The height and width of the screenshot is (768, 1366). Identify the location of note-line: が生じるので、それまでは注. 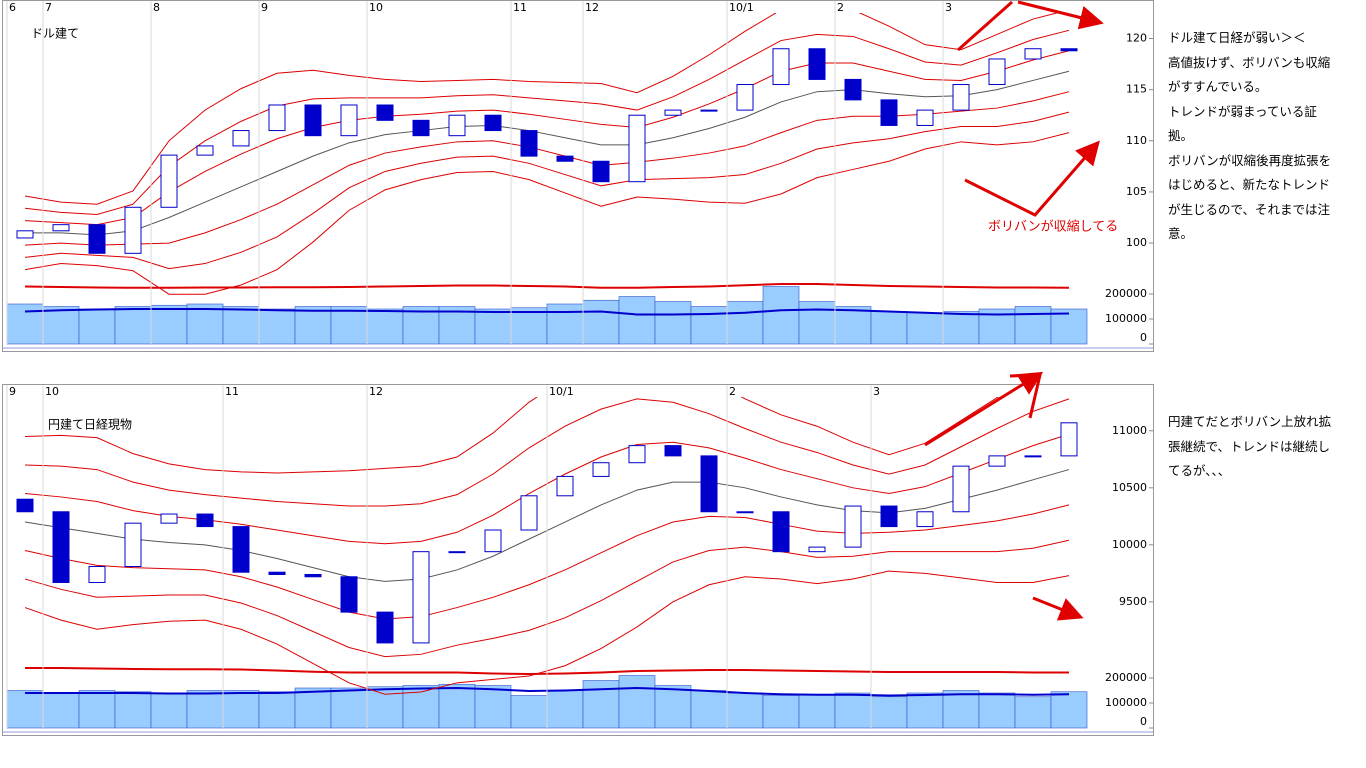
(1249, 209).